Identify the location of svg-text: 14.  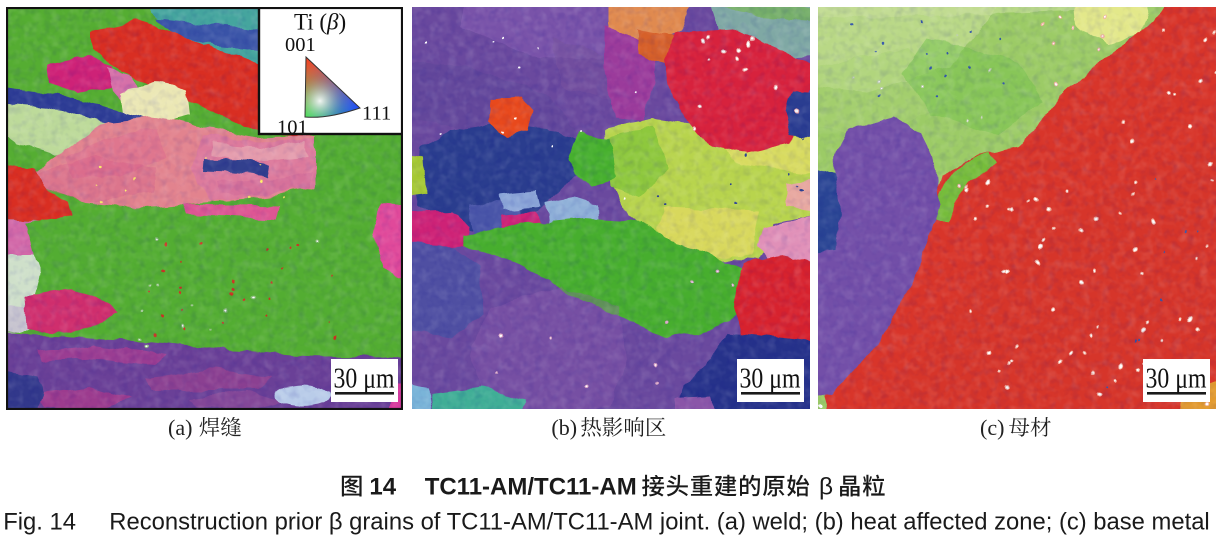
(382, 487).